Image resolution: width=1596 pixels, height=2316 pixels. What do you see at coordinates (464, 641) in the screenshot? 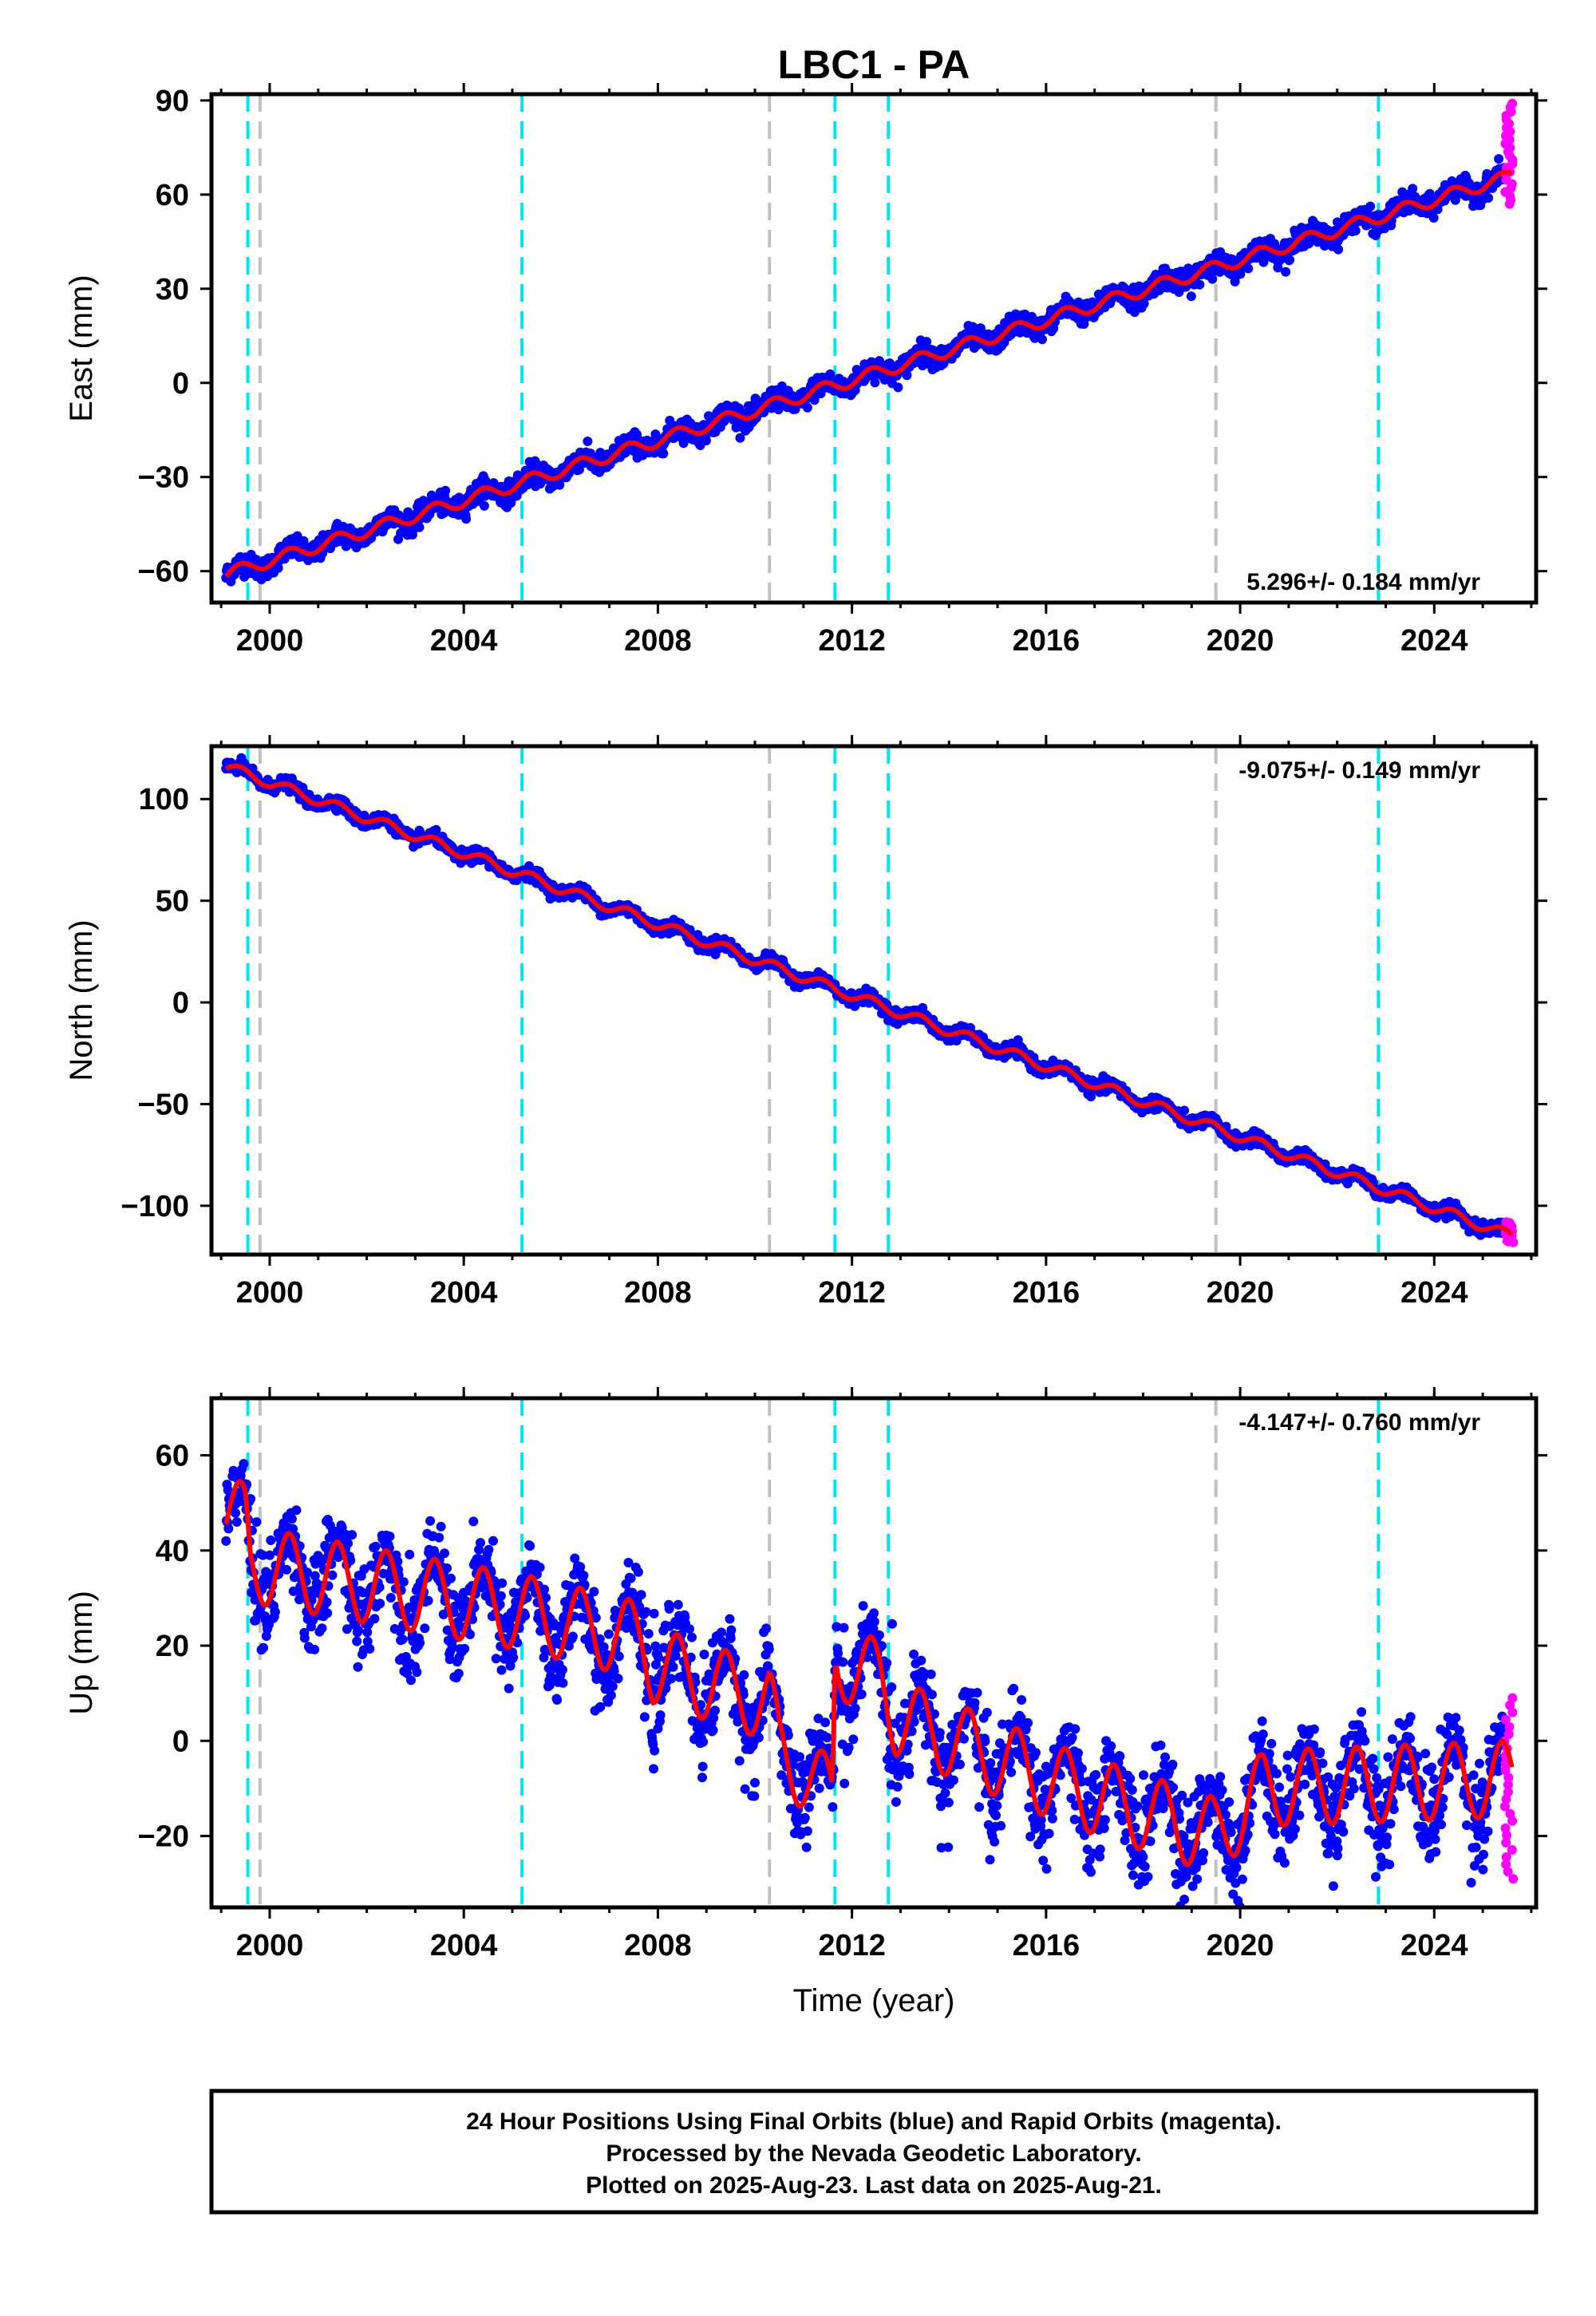
I see `x-tick-label: 2004` at bounding box center [464, 641].